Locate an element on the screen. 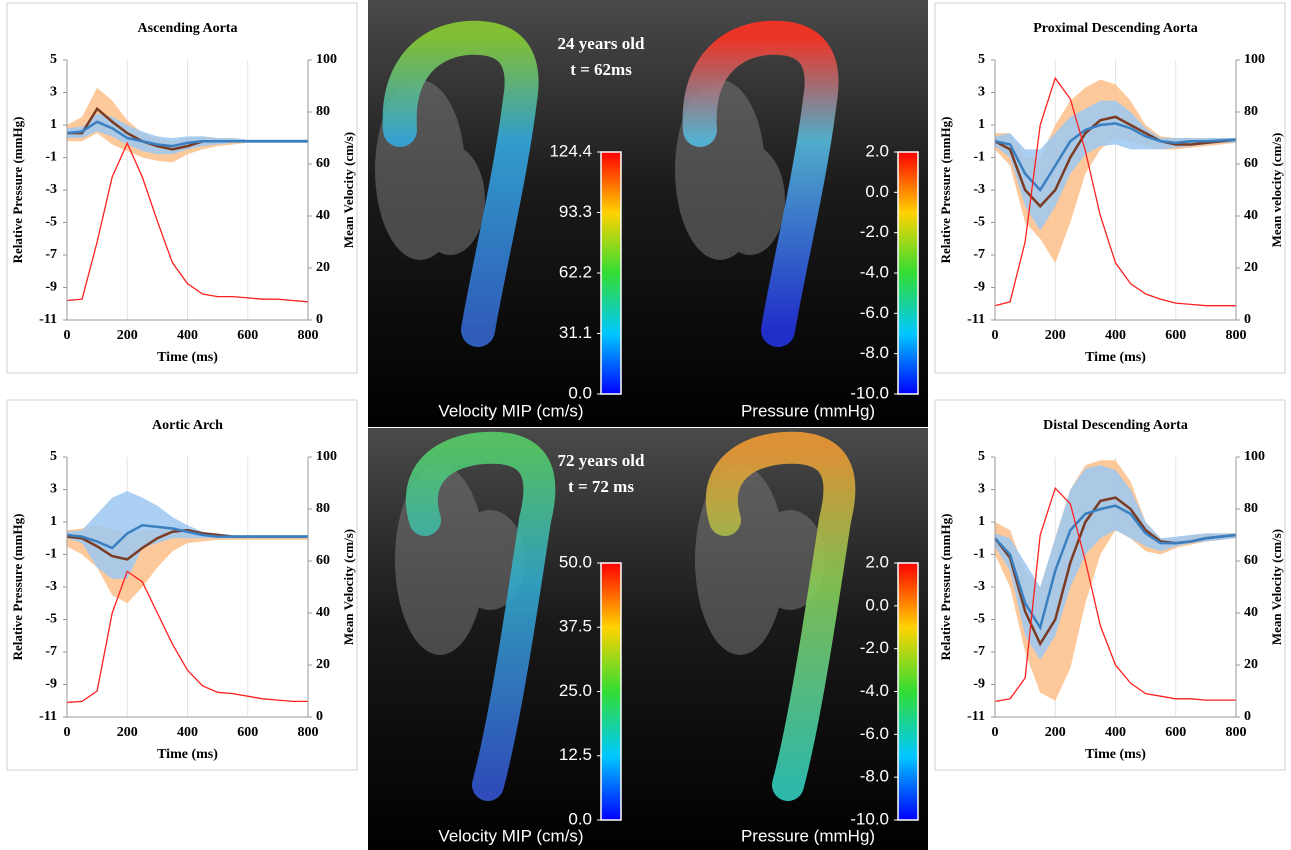 This screenshot has height=850, width=1291. y2-axis-label: Mean velocity (cm/s) is located at coordinates (1276, 190).